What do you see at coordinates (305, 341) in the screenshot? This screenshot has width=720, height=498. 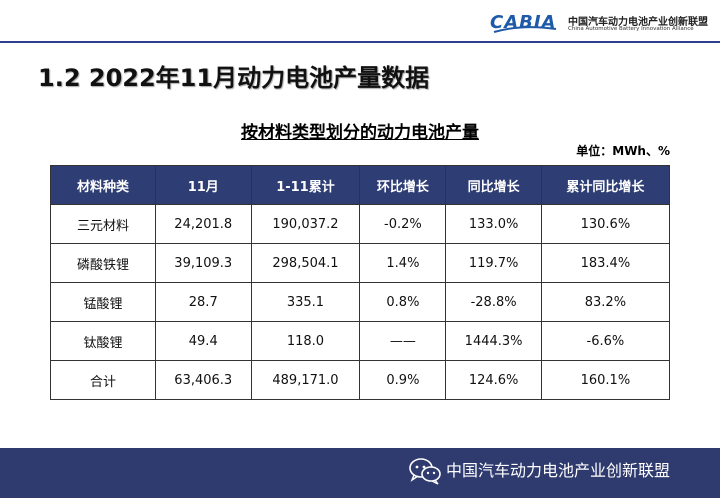 I see `table-cell: 118.0` at bounding box center [305, 341].